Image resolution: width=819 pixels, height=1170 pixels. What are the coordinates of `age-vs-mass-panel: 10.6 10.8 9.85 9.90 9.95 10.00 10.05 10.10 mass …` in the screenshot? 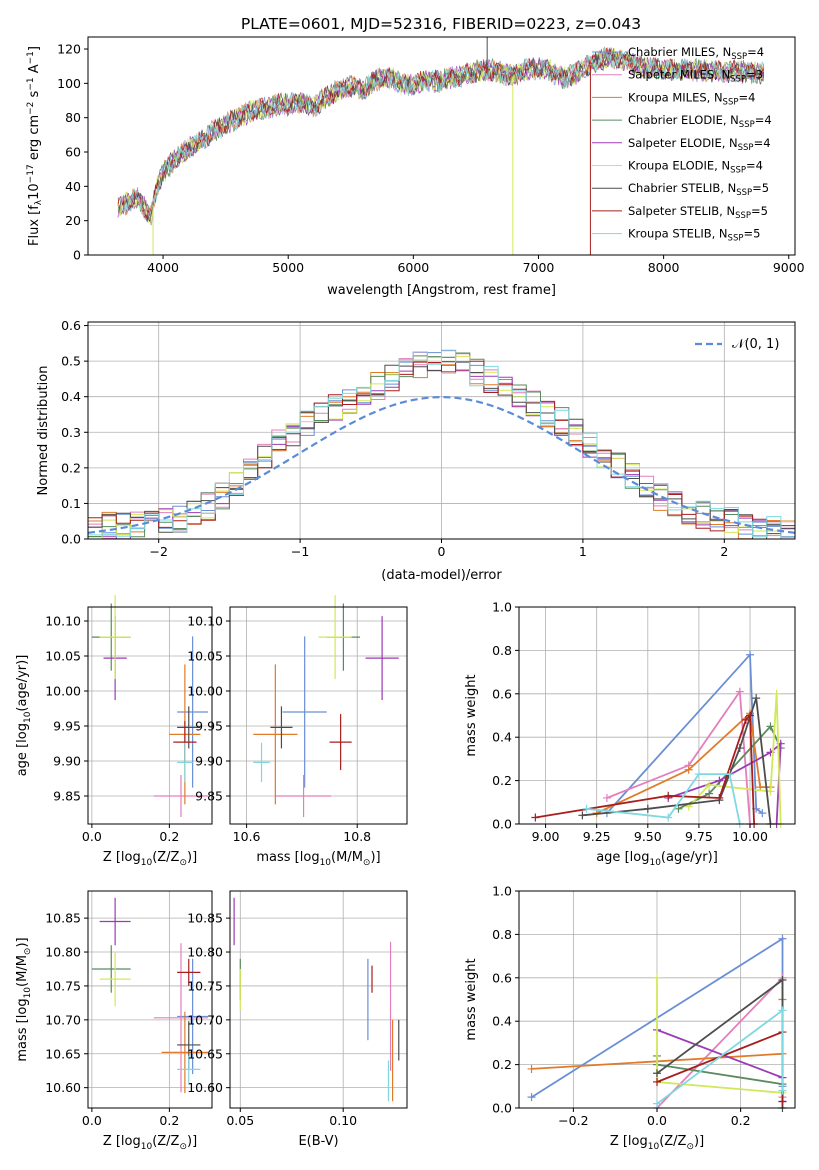 It's located at (297, 731).